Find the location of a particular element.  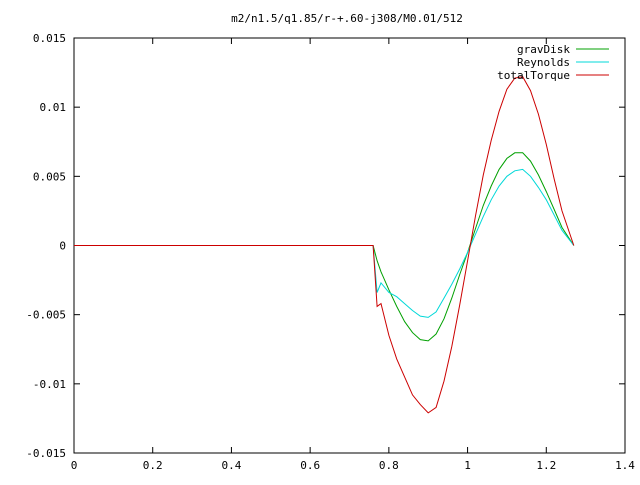

chart-title: m2/n1.5/q1.85/r-+.60-j308/M0.01/512 is located at coordinates (347, 18).